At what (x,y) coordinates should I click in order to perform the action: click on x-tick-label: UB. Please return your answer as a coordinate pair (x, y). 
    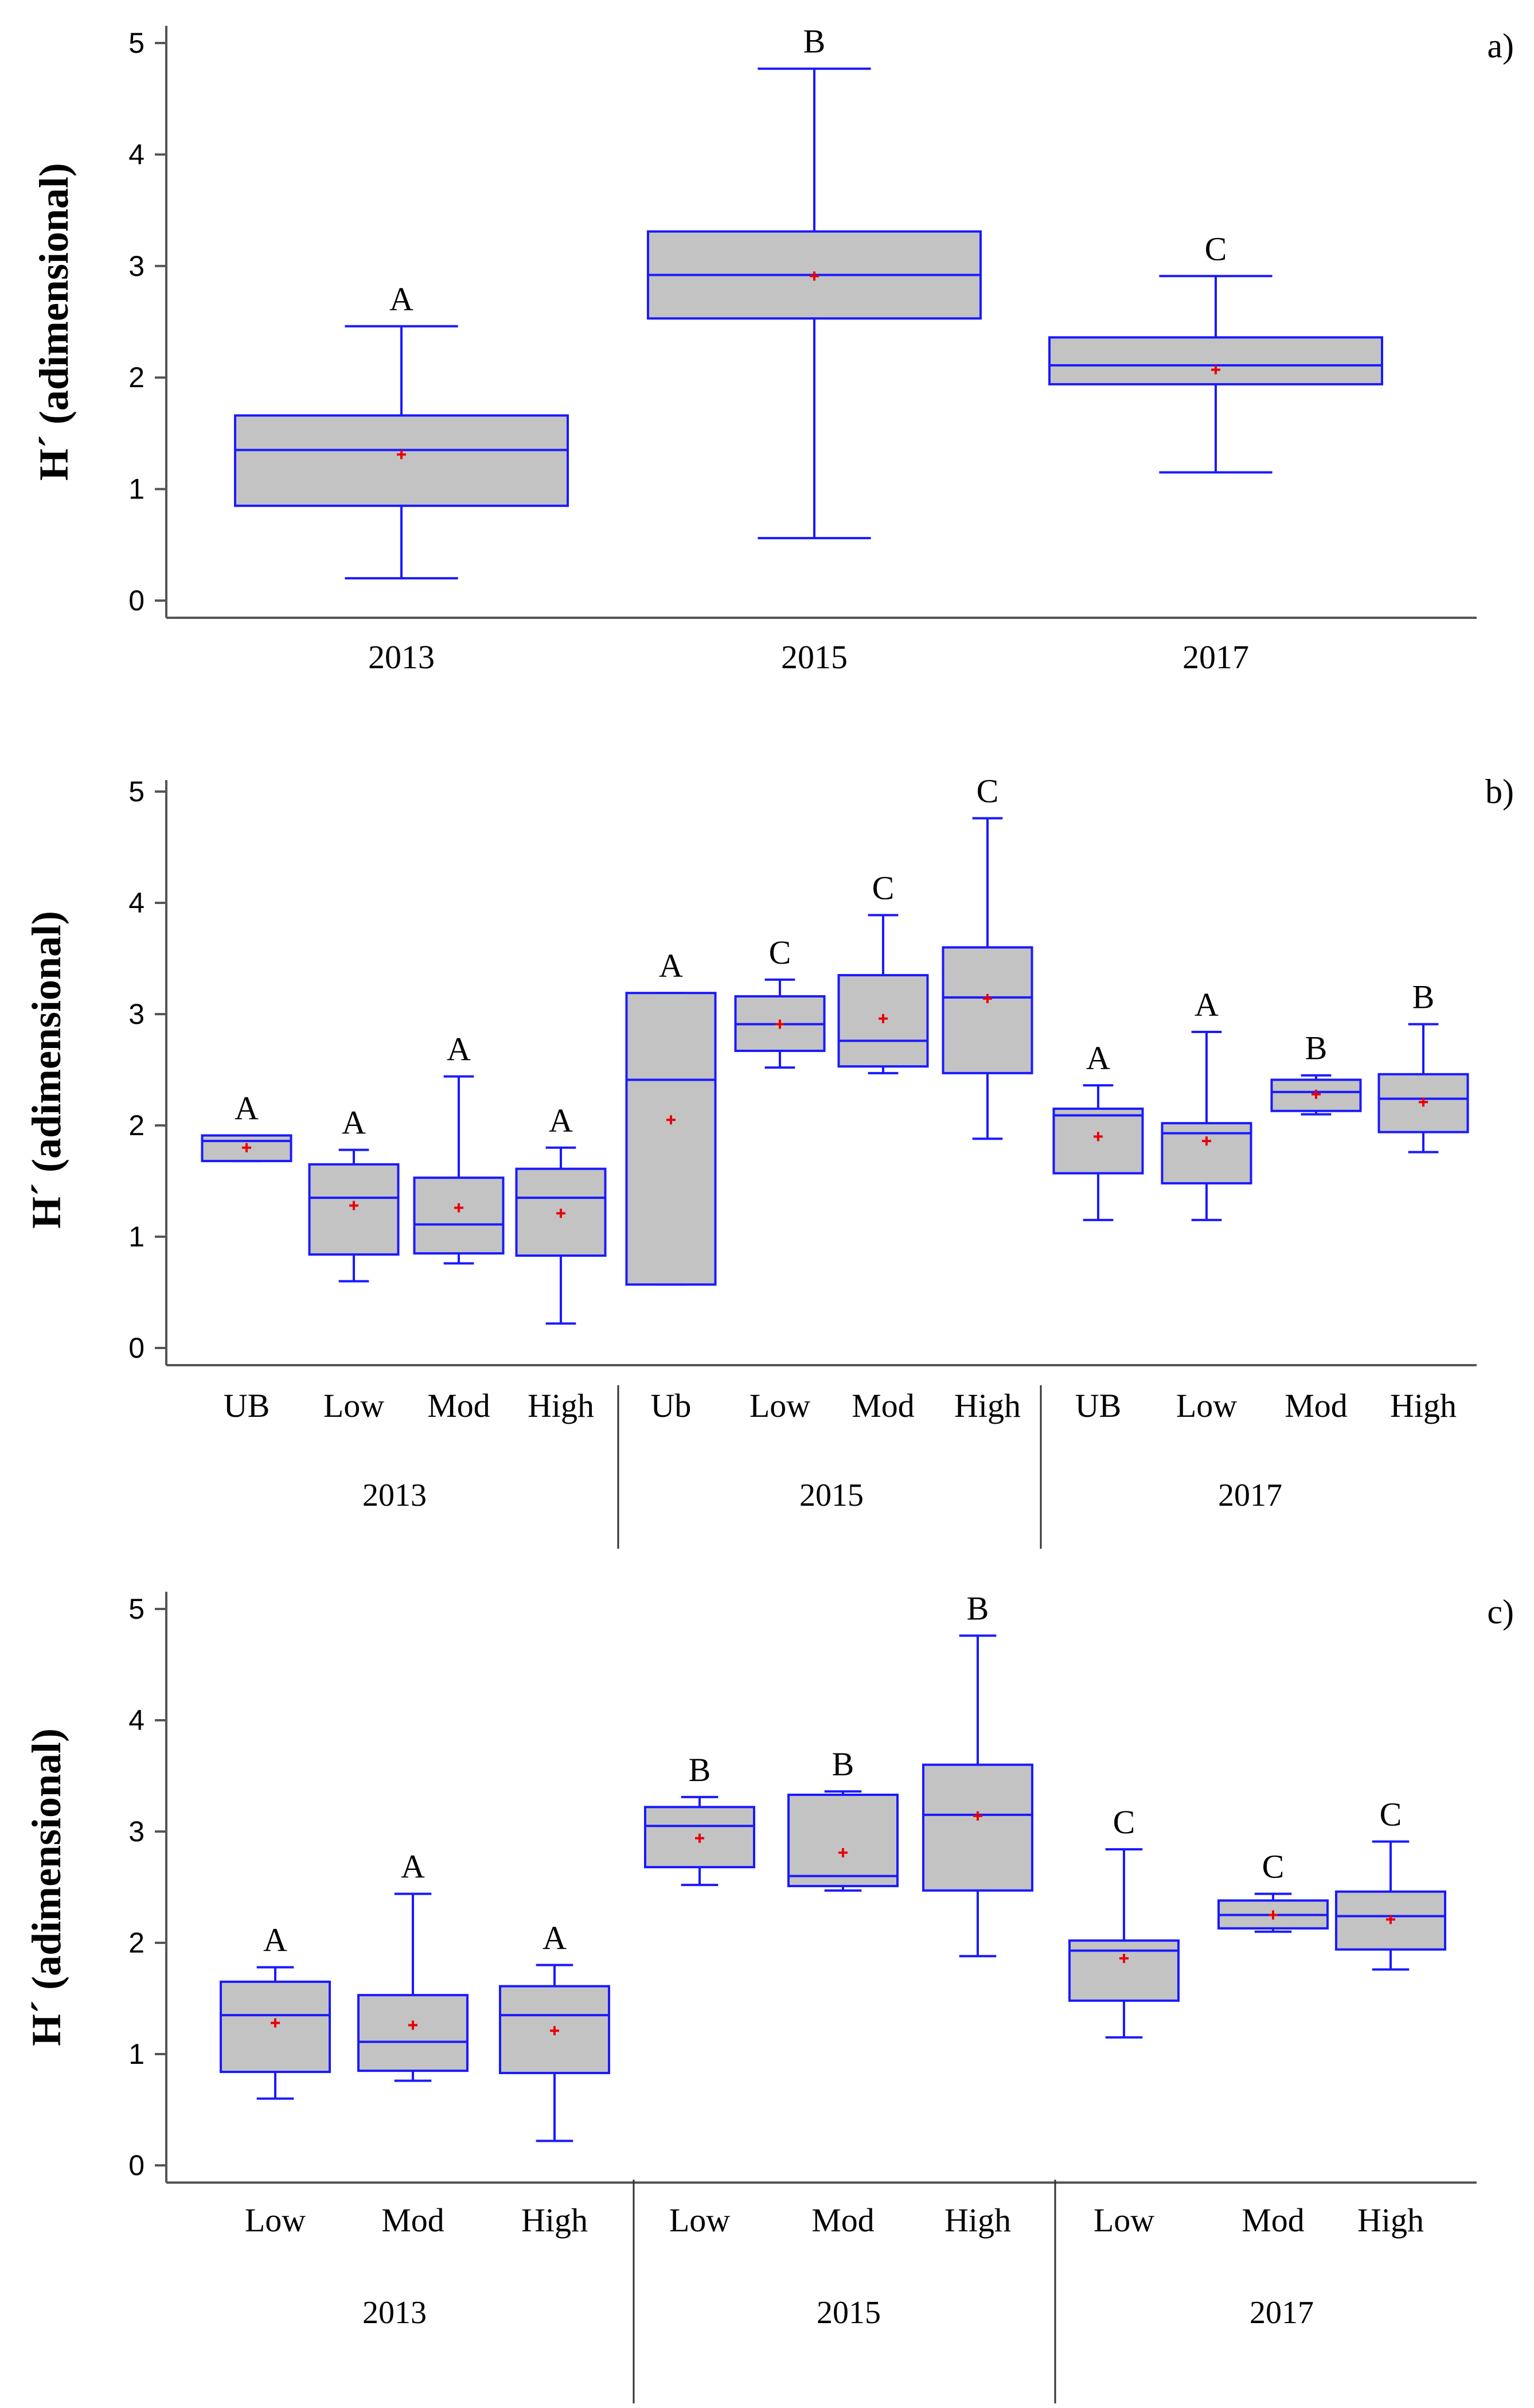
    Looking at the image, I should click on (1098, 1405).